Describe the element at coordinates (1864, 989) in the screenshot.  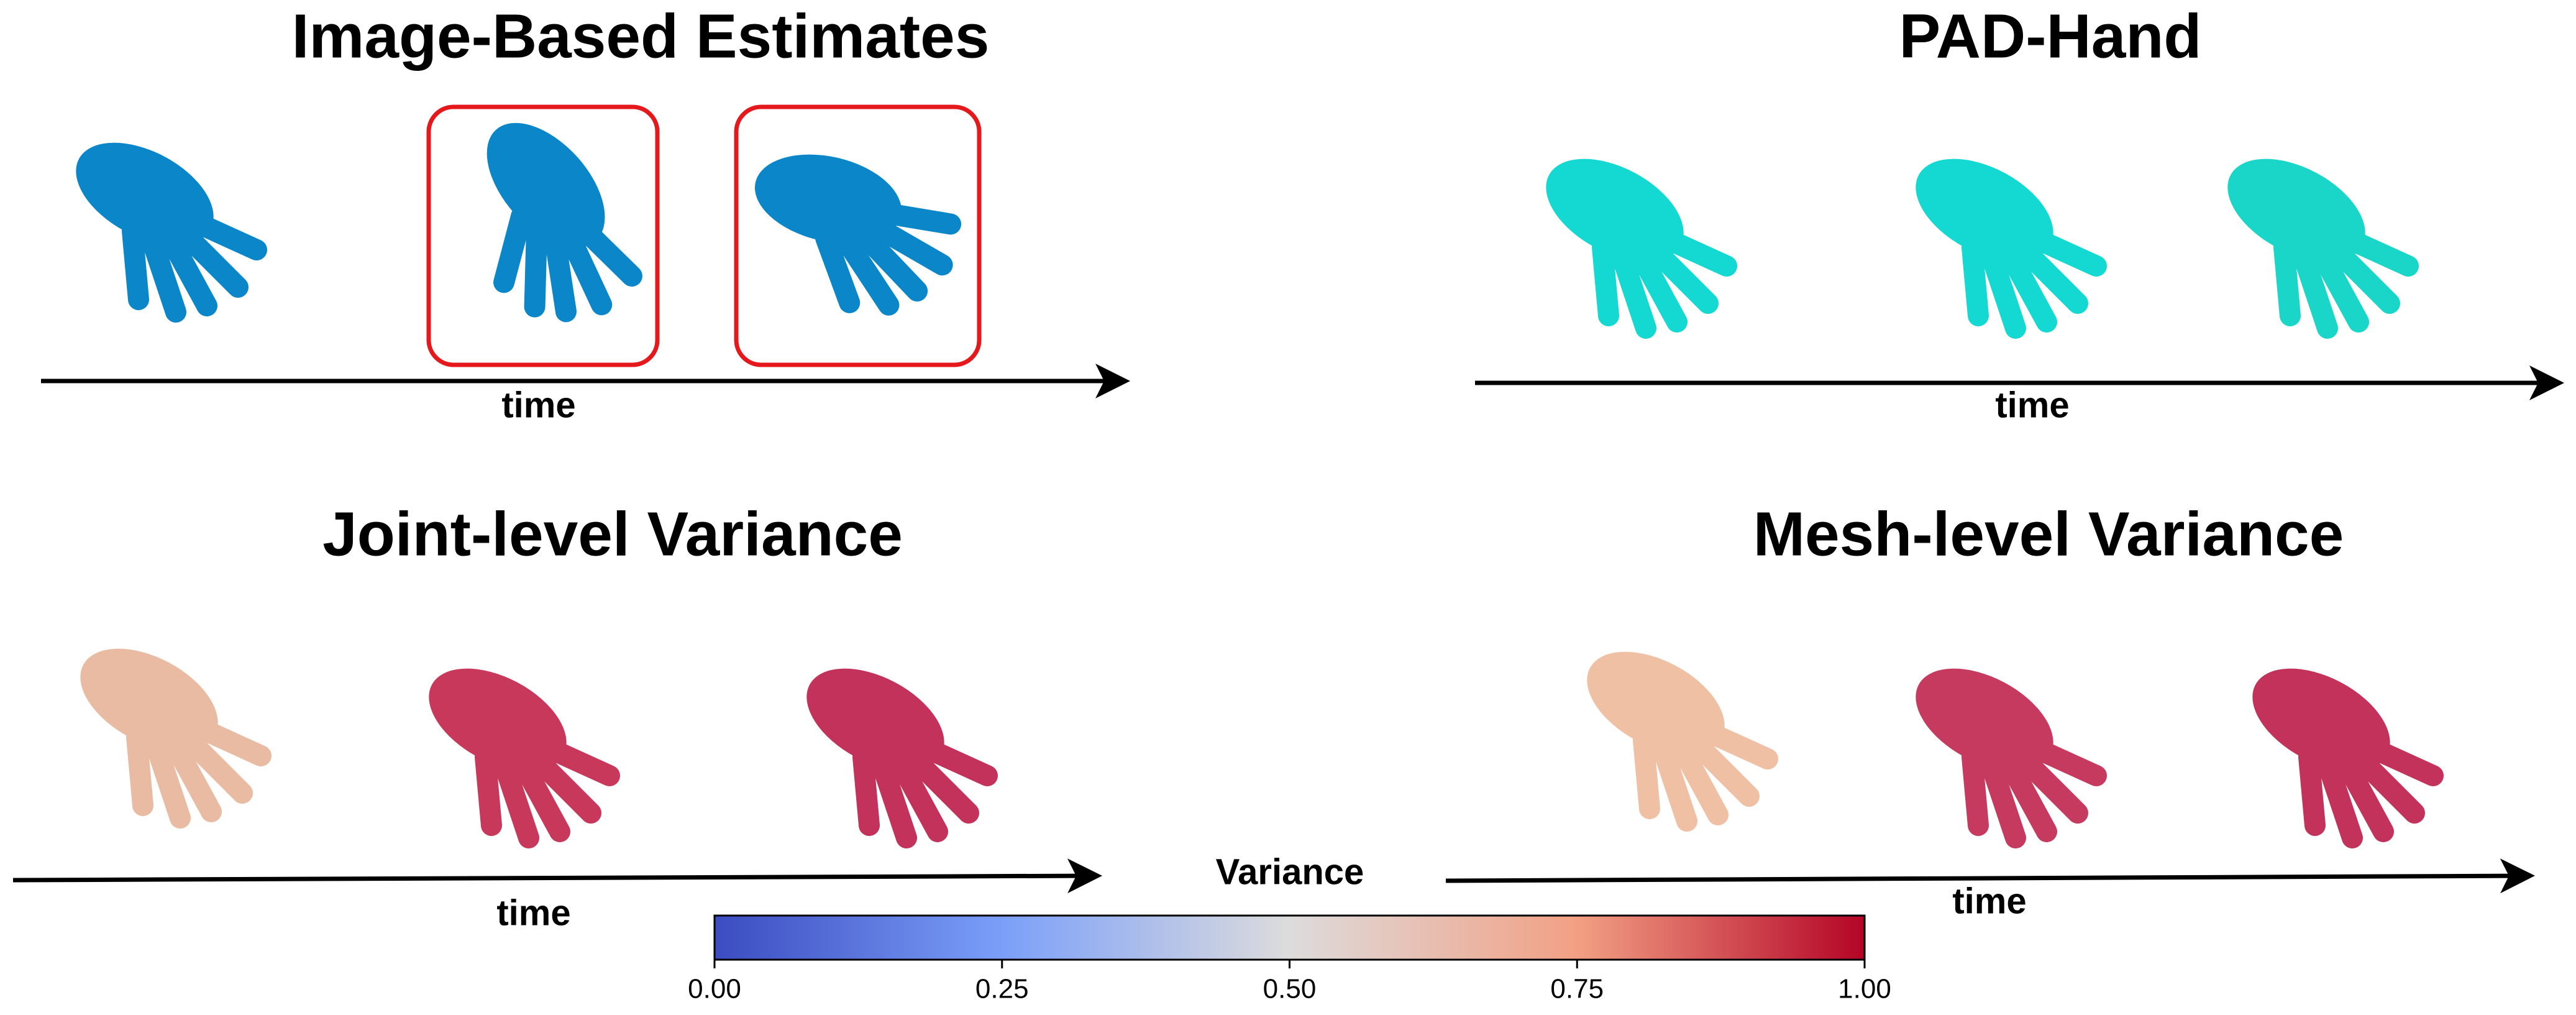
I see `tick-label: 1.00` at that location.